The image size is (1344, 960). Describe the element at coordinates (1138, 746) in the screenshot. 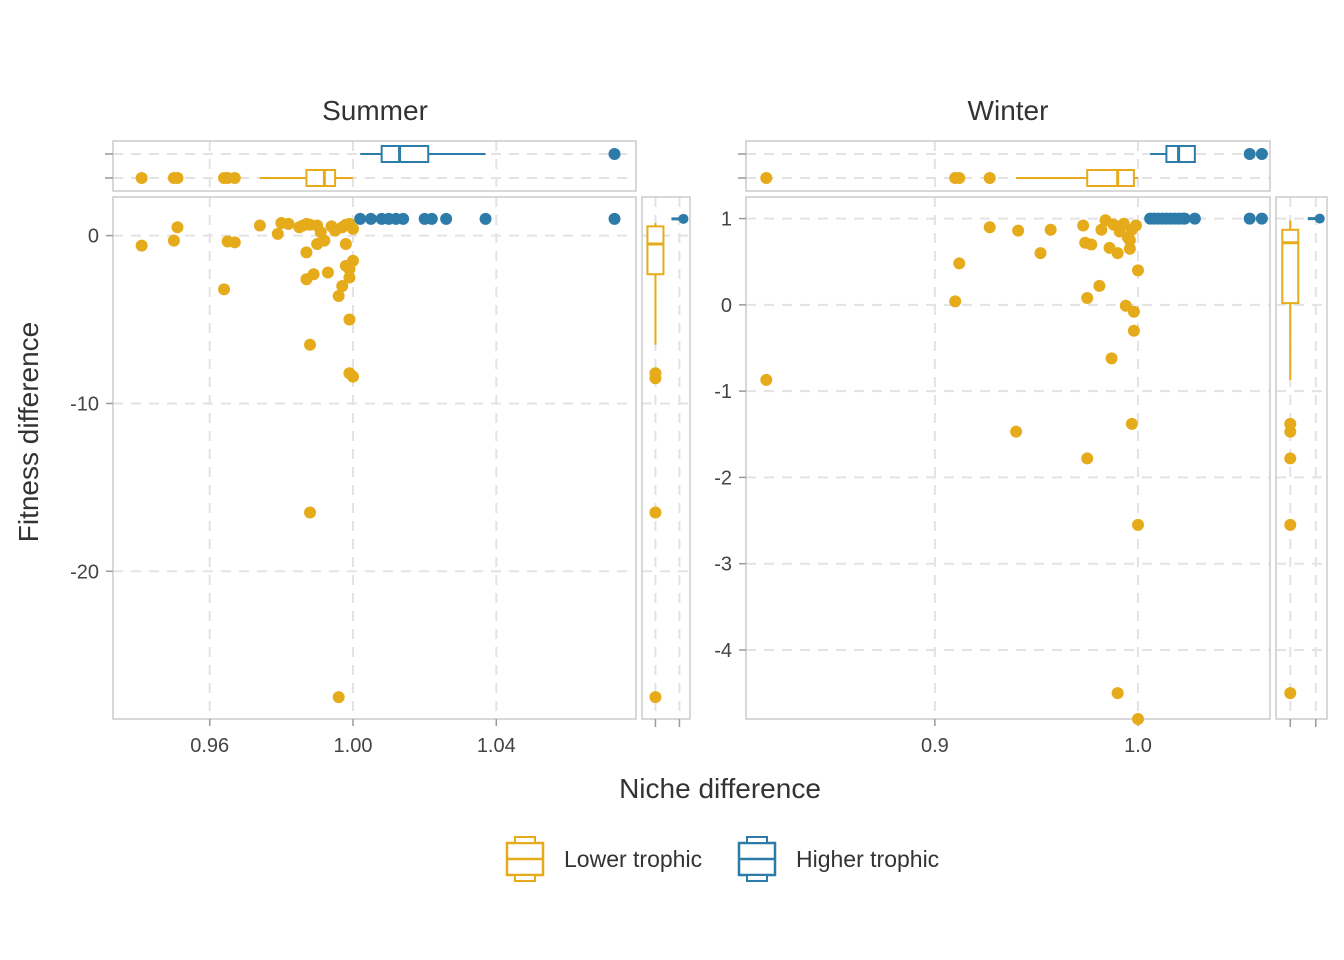

I see `x-tick-label-winter-1: 1.0` at that location.